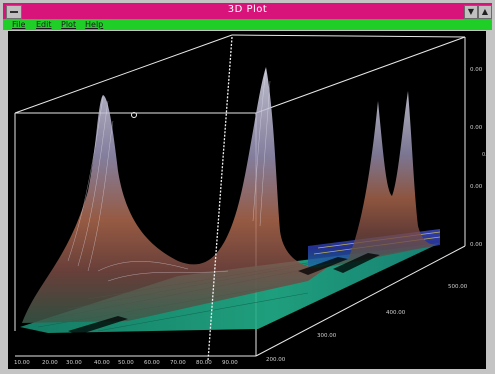 The image size is (495, 374). What do you see at coordinates (126, 363) in the screenshot?
I see `left-tick: 50.00` at bounding box center [126, 363].